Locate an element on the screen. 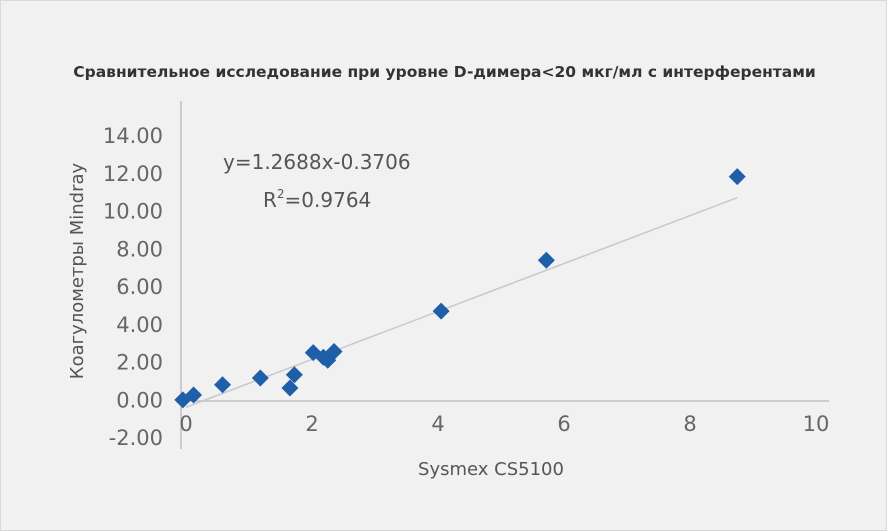 The width and height of the screenshot is (887, 532). y-tick-label: 12.00 is located at coordinates (133, 174).